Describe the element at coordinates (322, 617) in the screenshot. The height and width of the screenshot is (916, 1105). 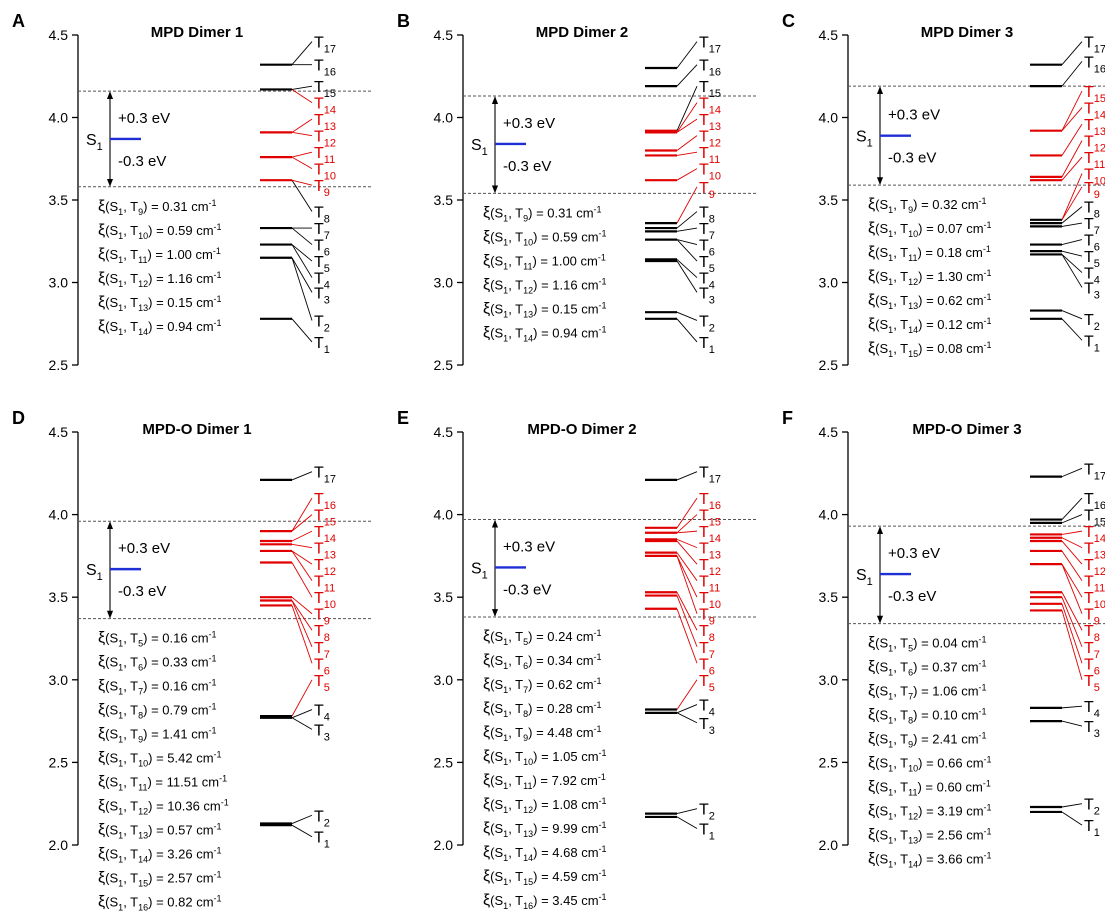
I see `triplet-label: T9` at that location.